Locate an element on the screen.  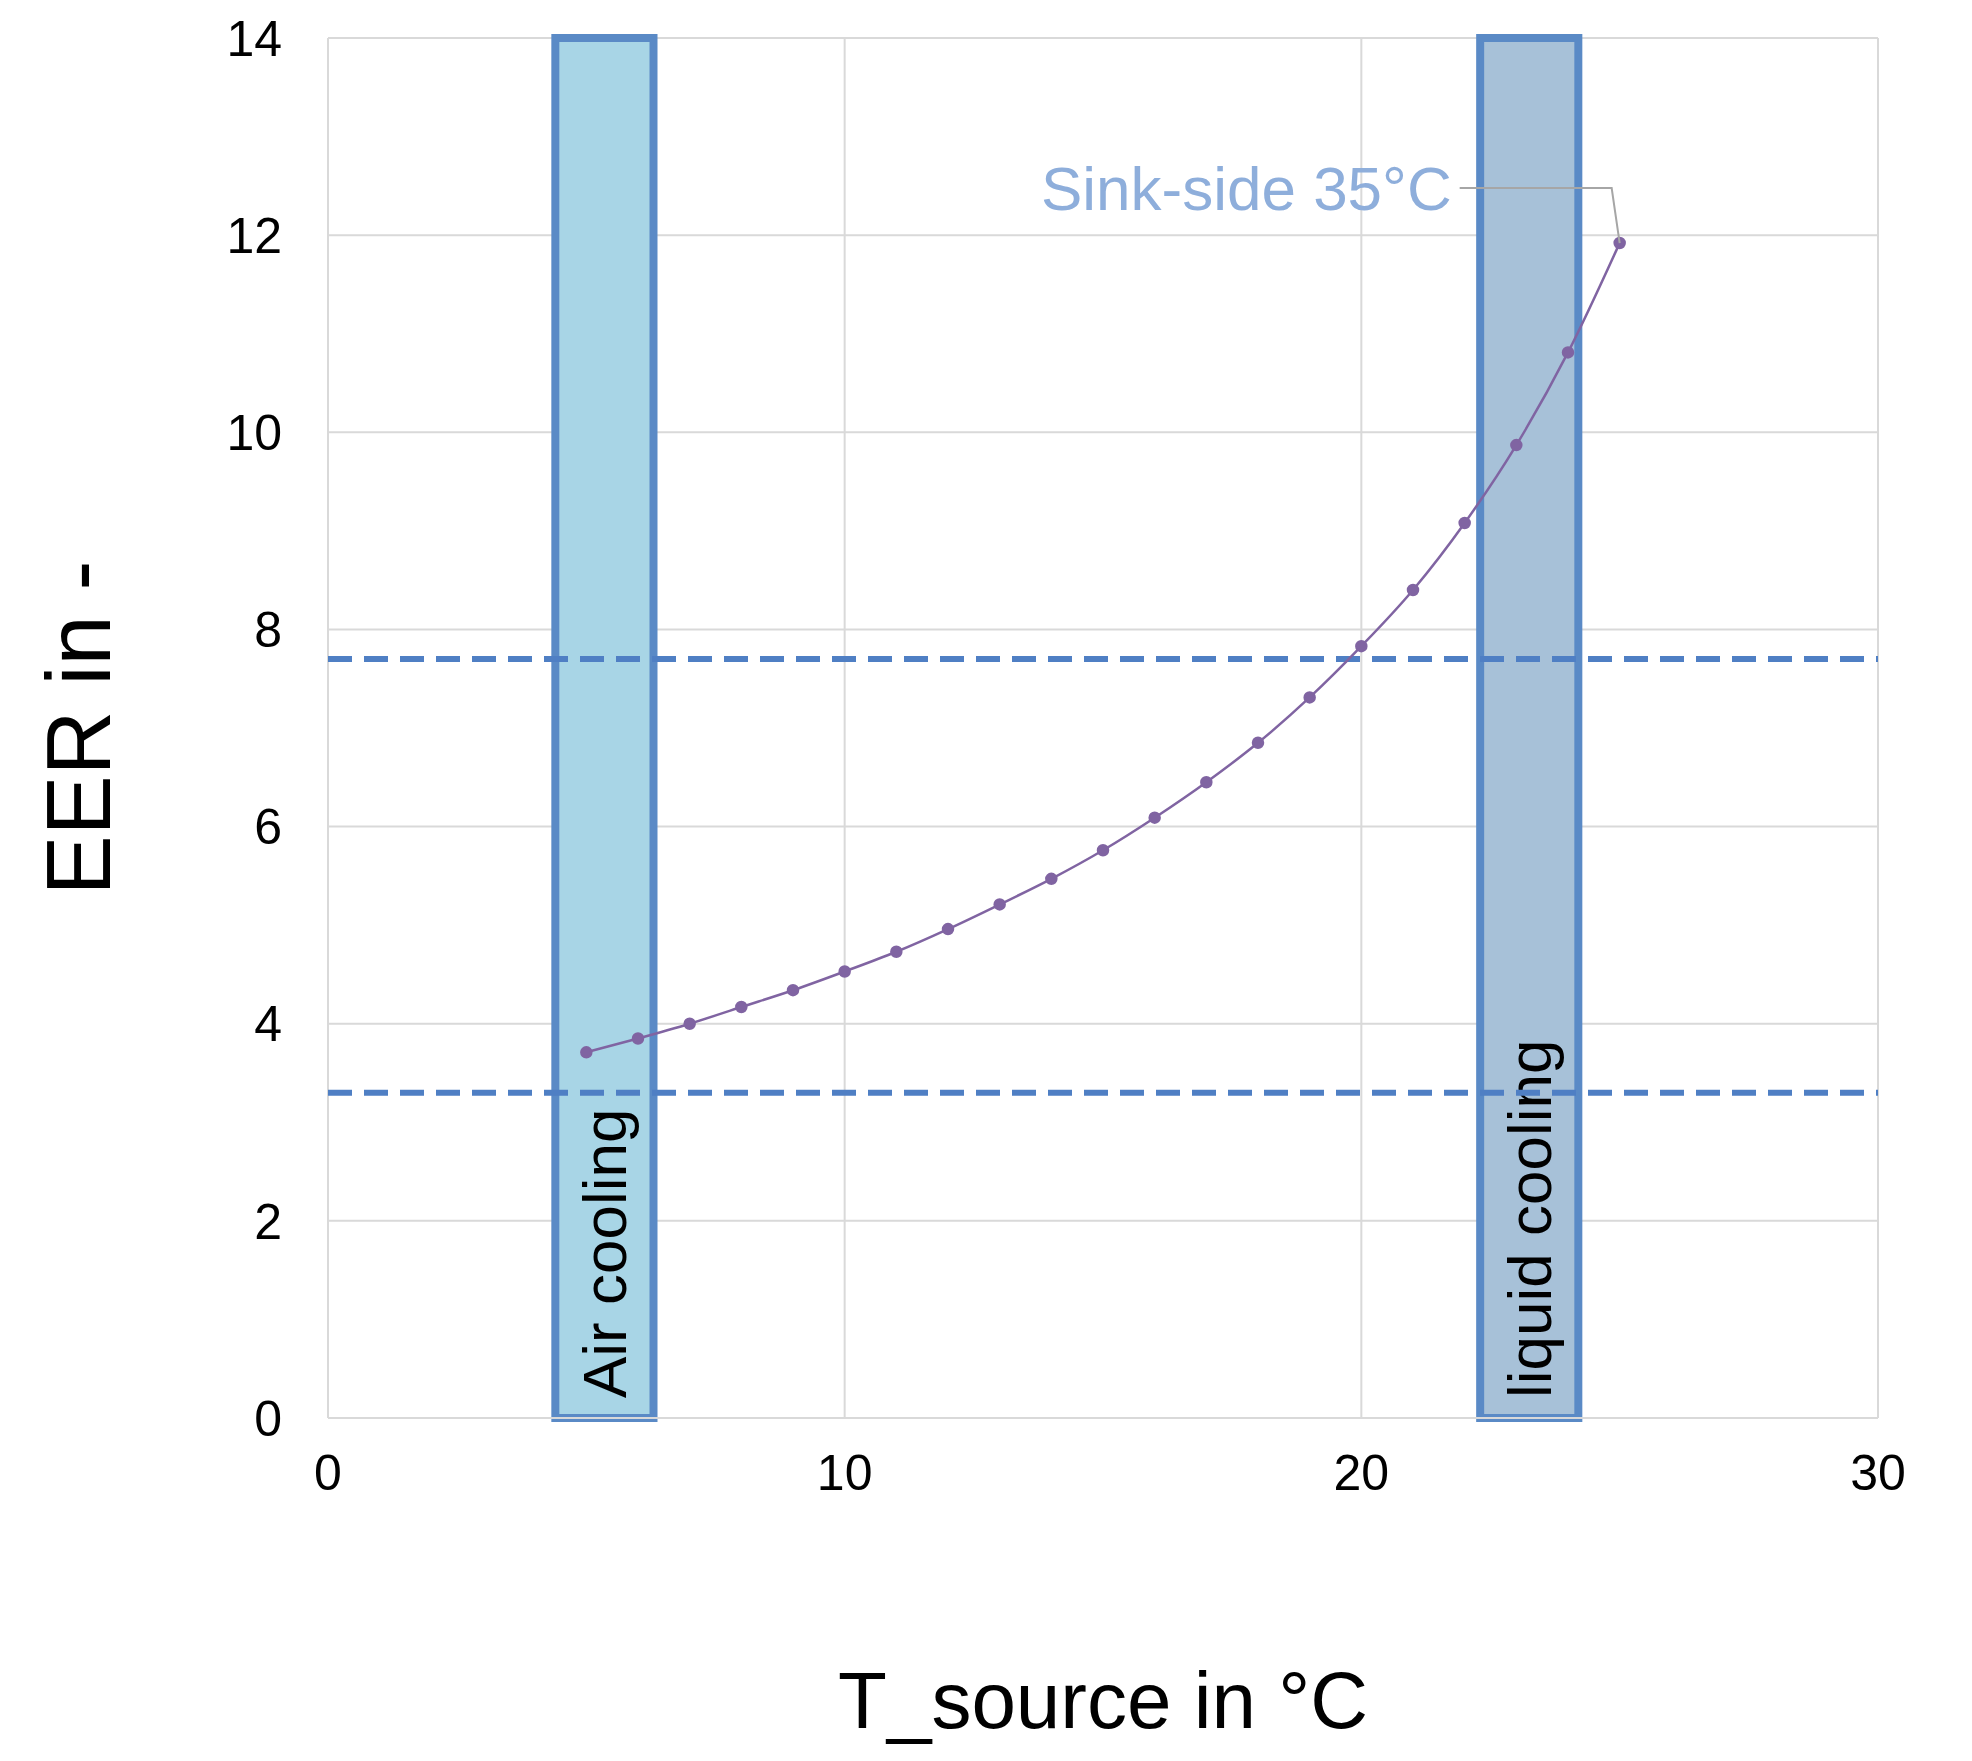
x-tick-label: 0 is located at coordinates (328, 1472).